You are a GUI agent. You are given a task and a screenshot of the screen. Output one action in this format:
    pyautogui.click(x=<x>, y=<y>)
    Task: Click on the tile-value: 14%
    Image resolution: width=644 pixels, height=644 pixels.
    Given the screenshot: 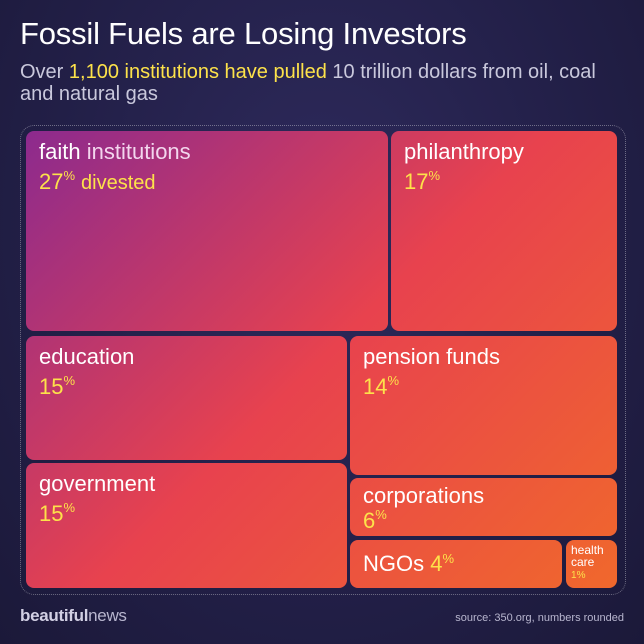 What is the action you would take?
    pyautogui.click(x=381, y=386)
    